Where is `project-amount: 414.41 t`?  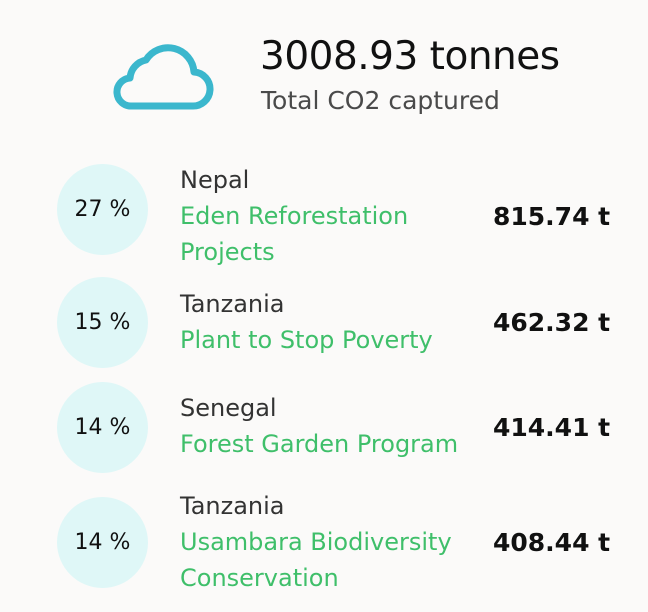 project-amount: 414.41 t is located at coordinates (552, 427).